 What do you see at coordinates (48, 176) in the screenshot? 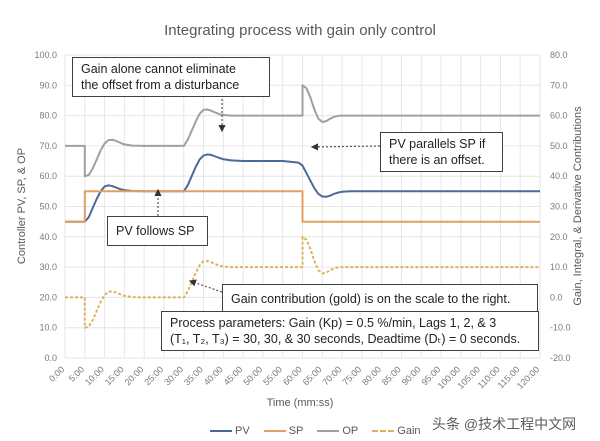
I see `y-tick-label: 60.0` at bounding box center [48, 176].